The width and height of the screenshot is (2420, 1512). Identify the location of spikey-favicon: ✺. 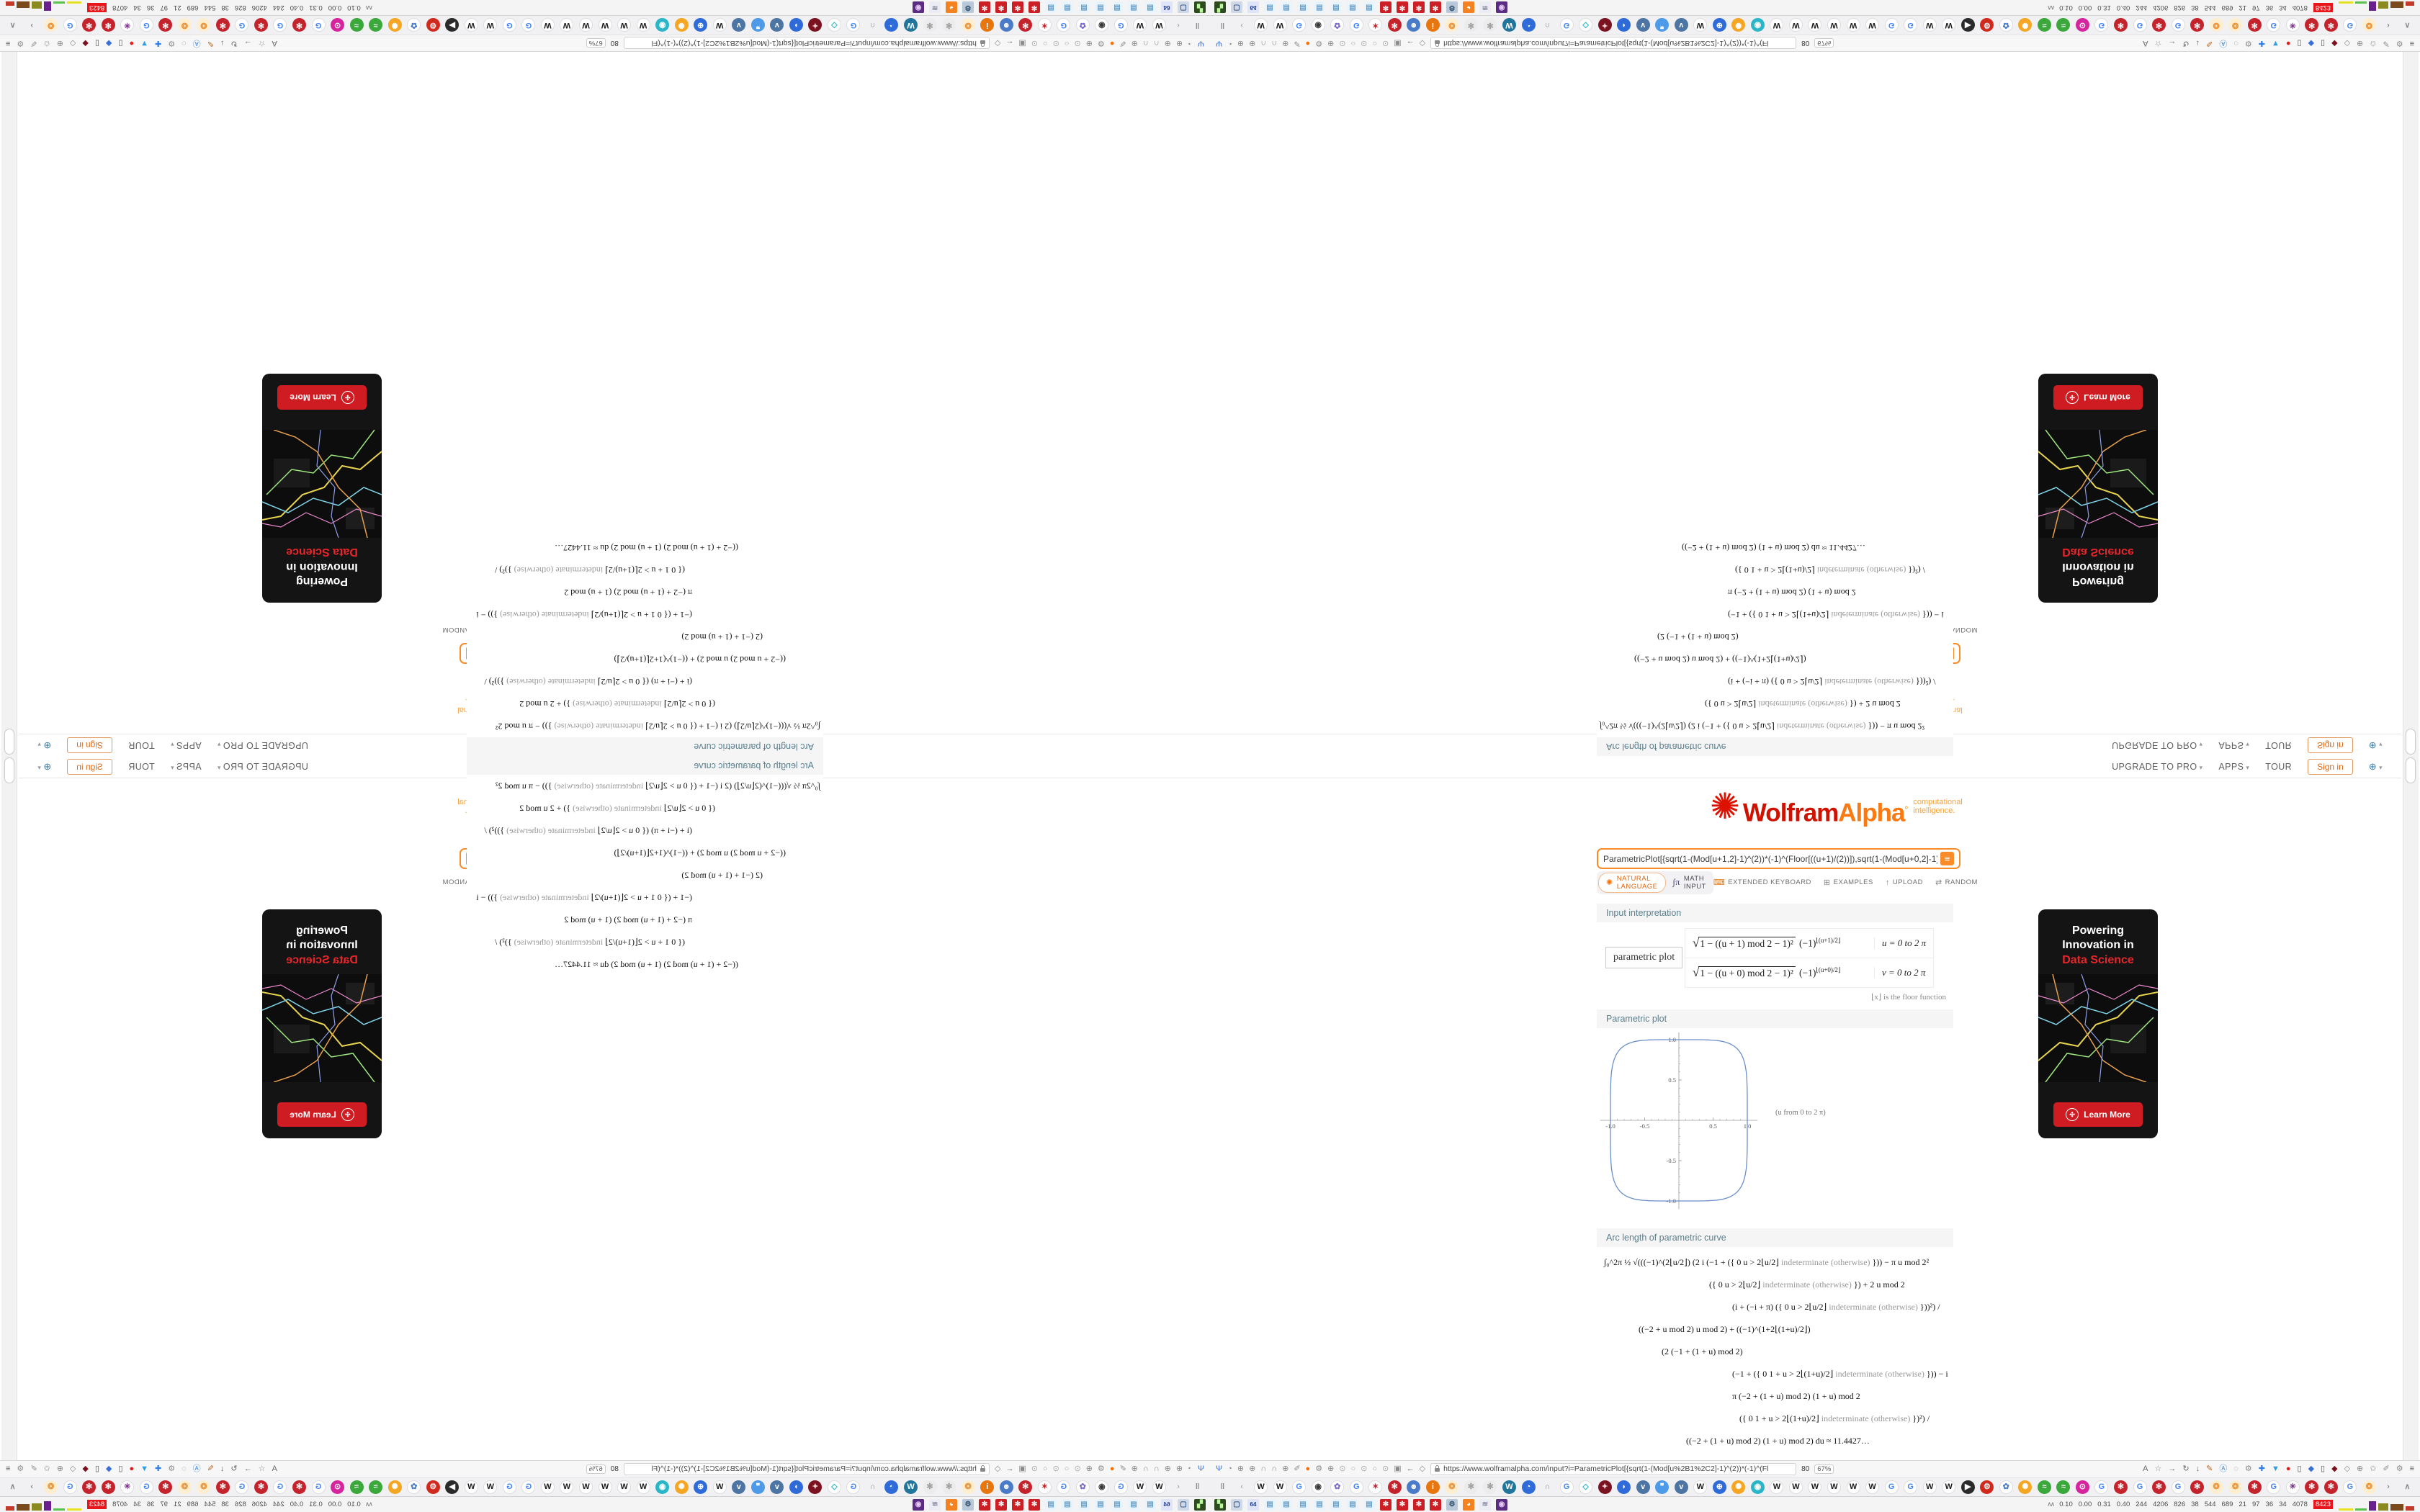
(395, 25).